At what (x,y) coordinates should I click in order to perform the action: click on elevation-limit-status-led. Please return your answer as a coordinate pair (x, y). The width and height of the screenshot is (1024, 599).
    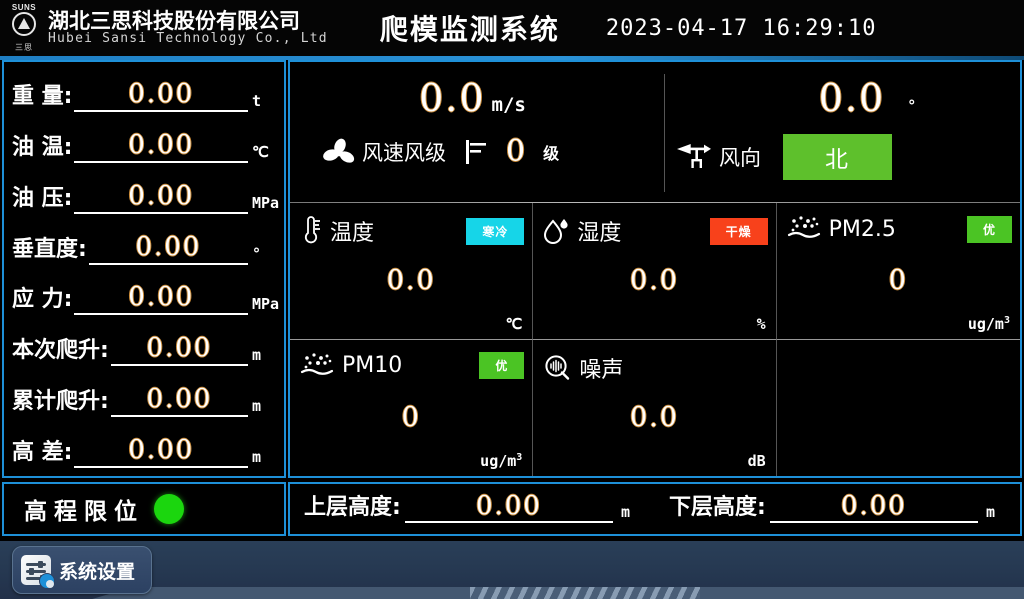
    Looking at the image, I should click on (169, 509).